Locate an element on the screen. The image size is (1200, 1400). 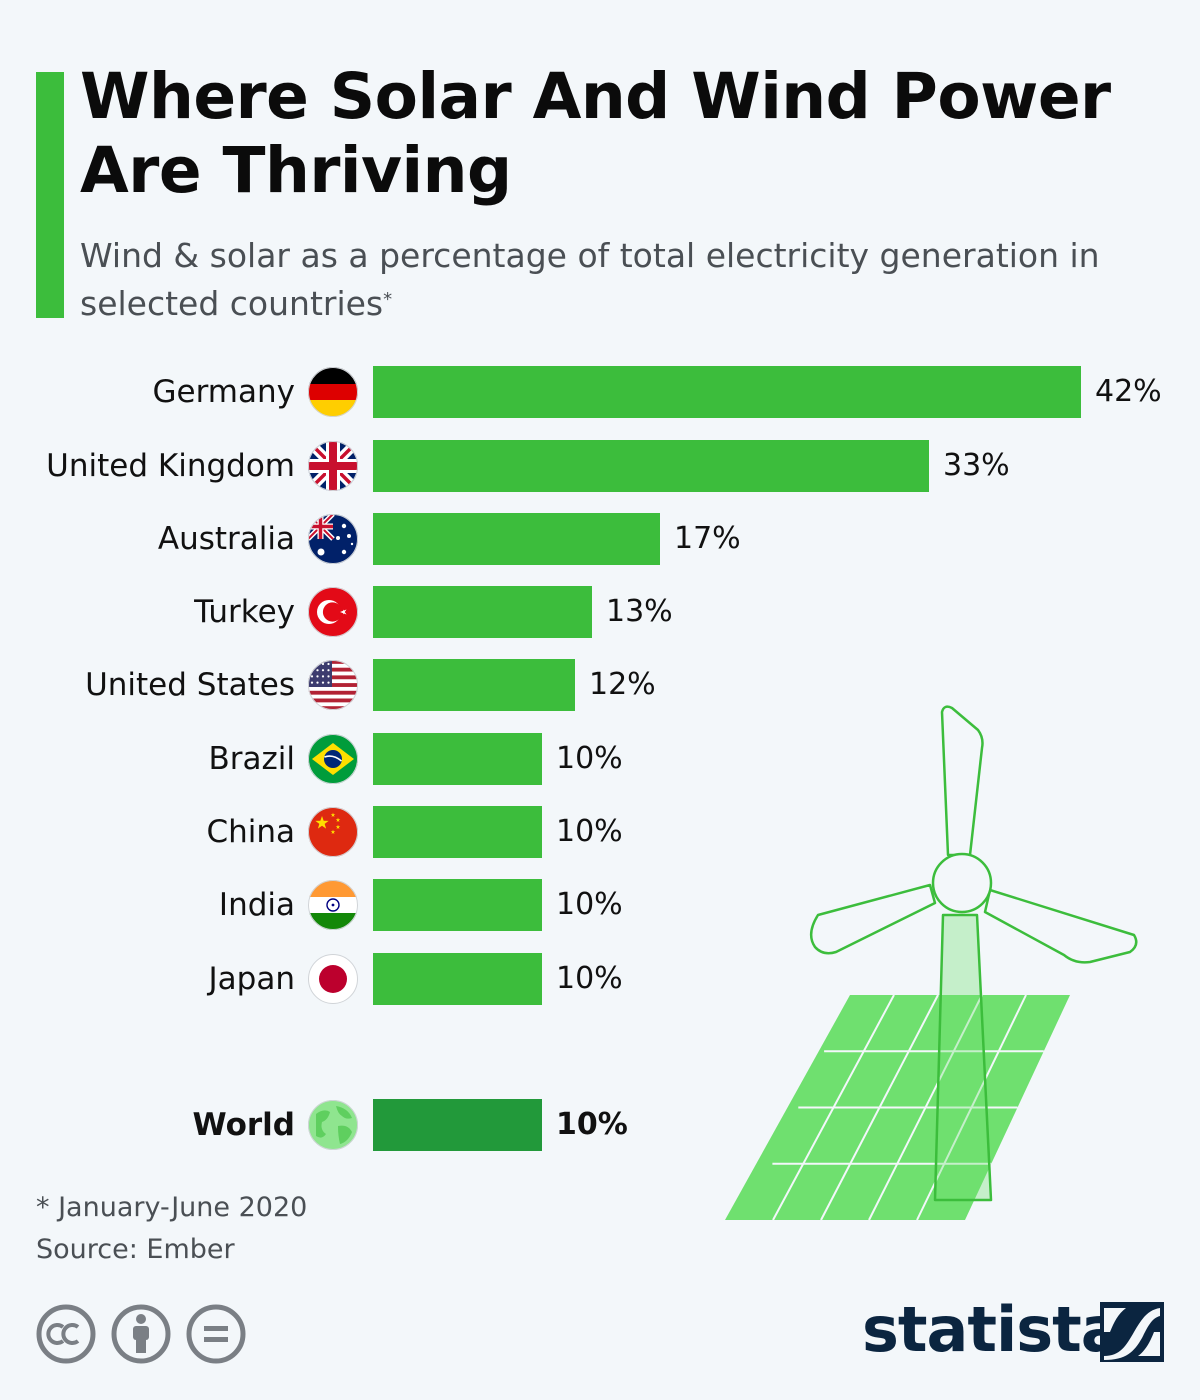
usa-flag-icon is located at coordinates (333, 685).